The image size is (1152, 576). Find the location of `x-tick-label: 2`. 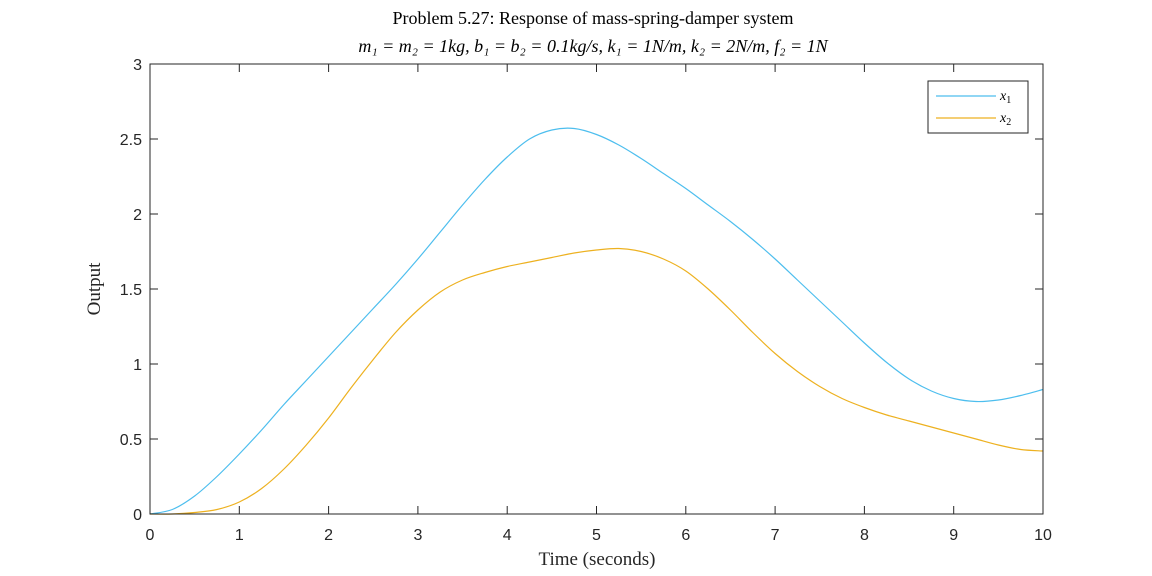

x-tick-label: 2 is located at coordinates (328, 535).